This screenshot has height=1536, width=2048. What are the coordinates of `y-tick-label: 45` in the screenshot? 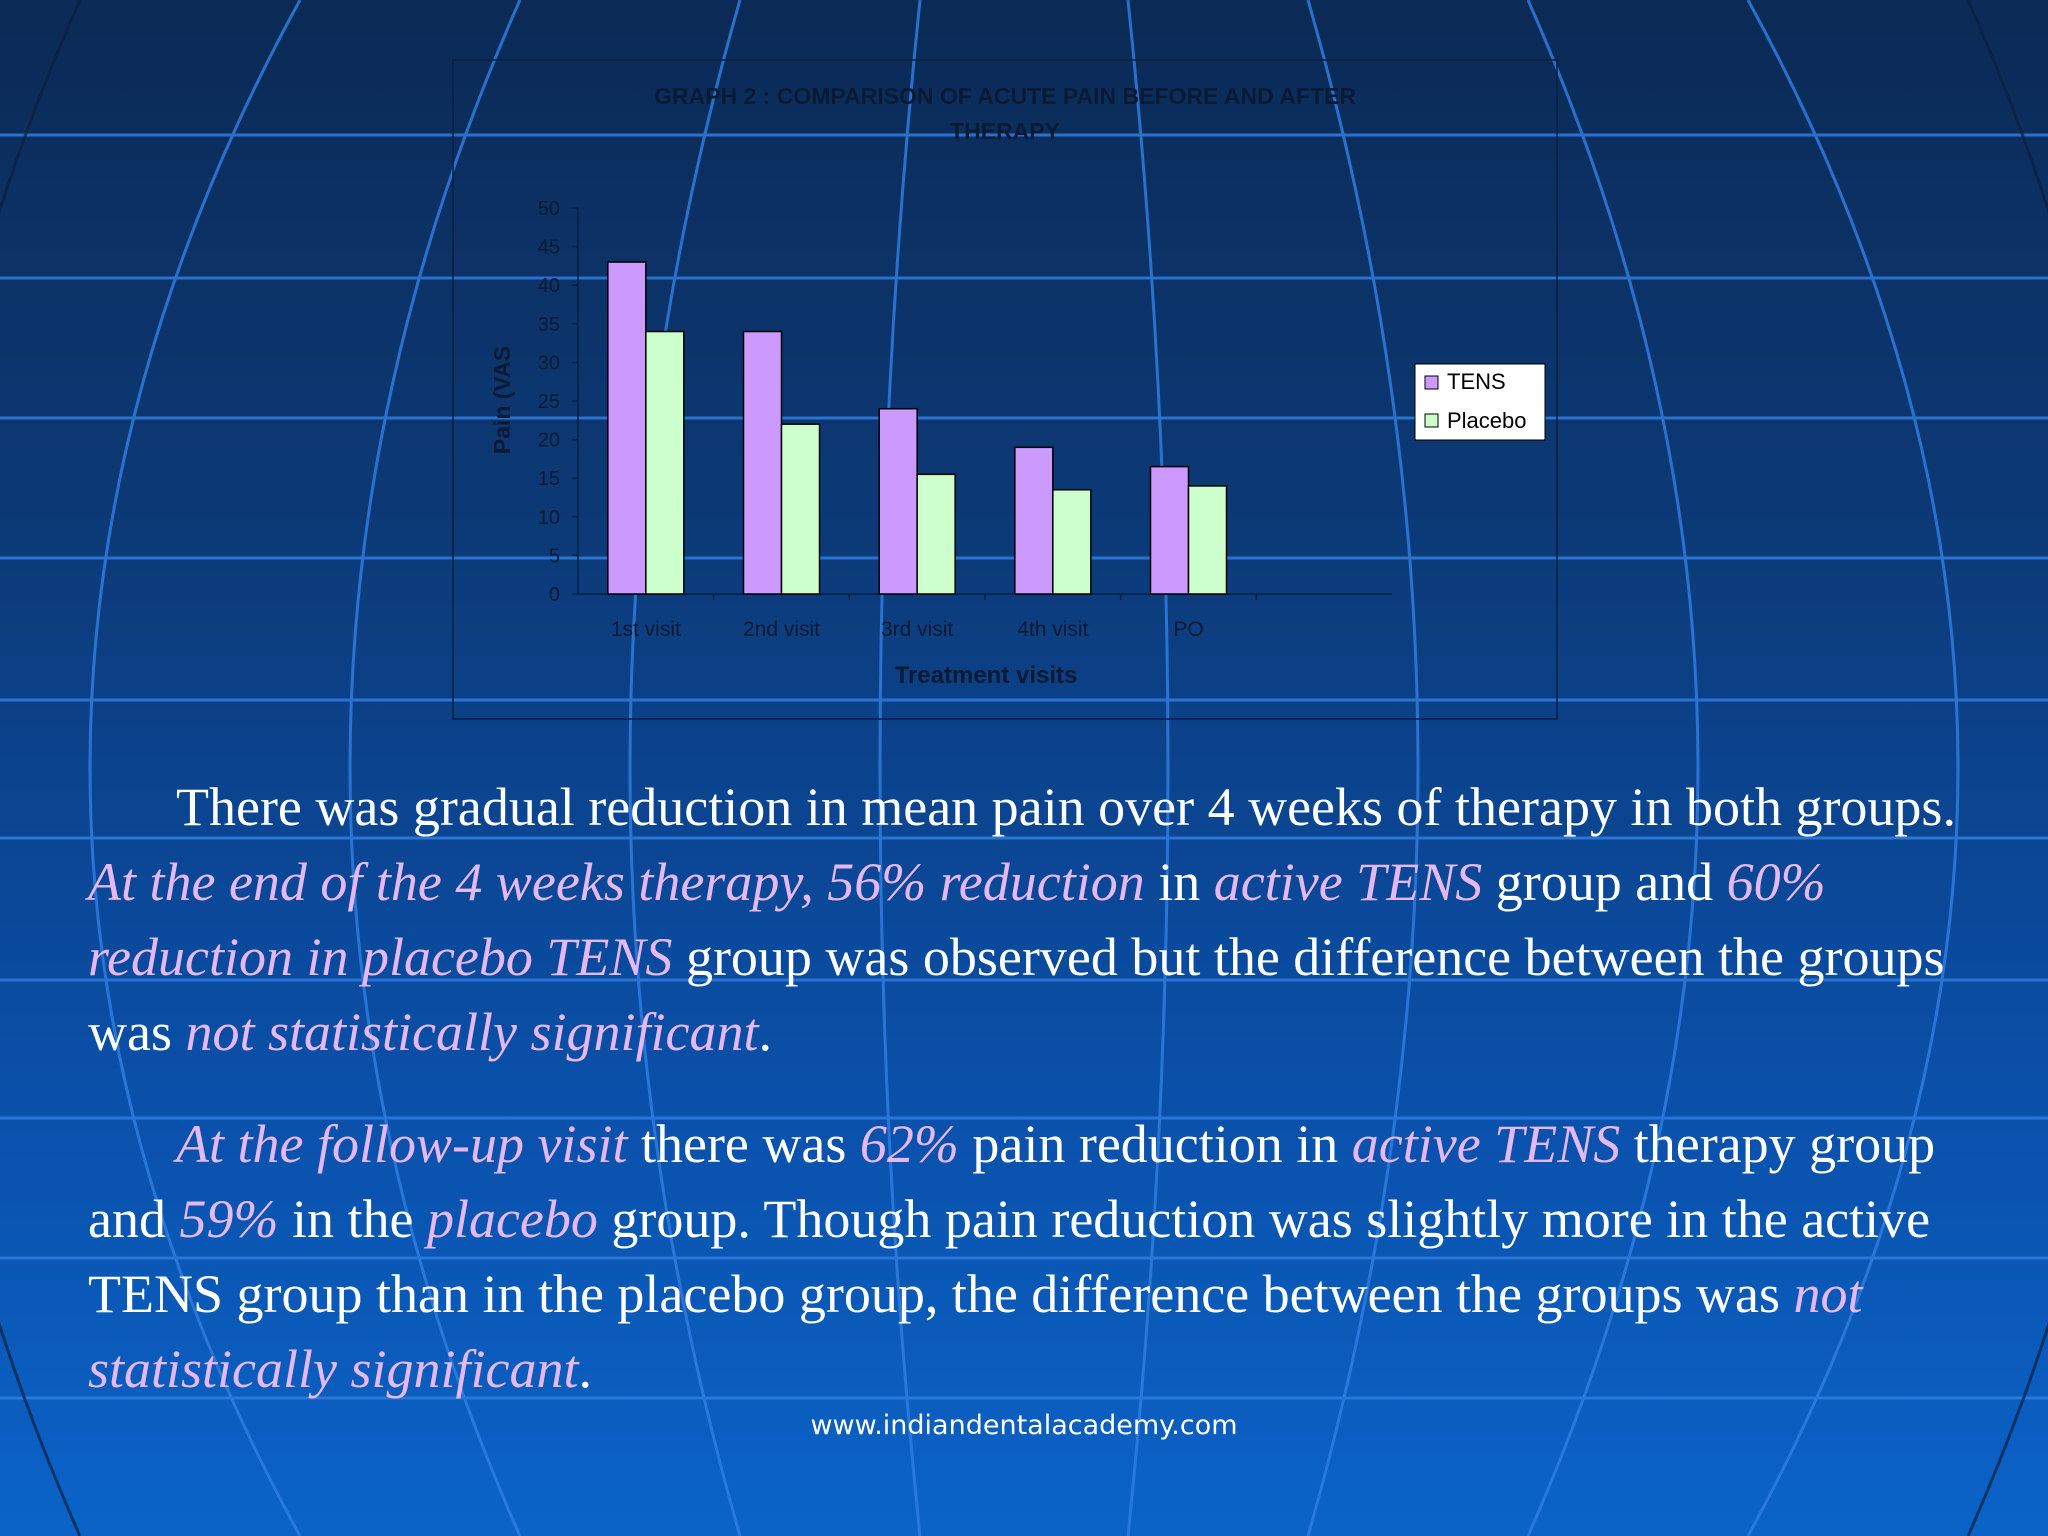 It's located at (549, 248).